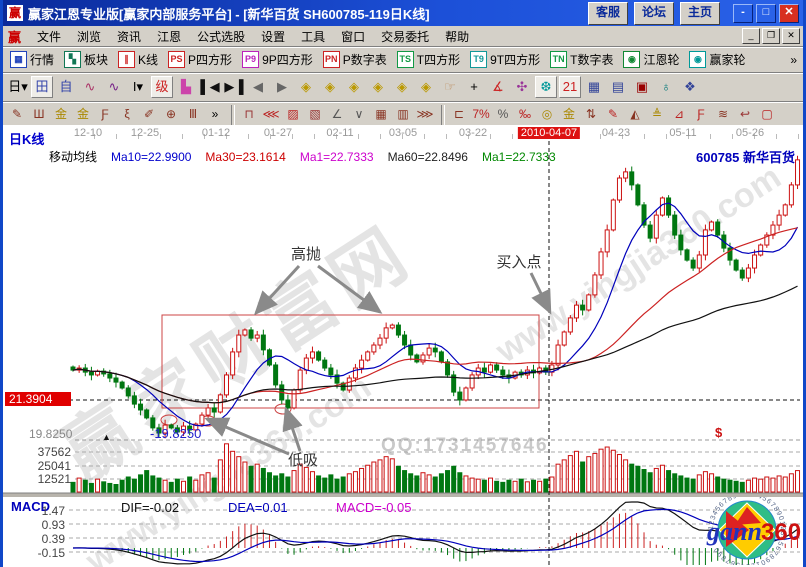 This screenshot has height=567, width=806. What do you see at coordinates (518, 157) in the screenshot?
I see `ma-legend-item: Ma1=22.7333` at bounding box center [518, 157].